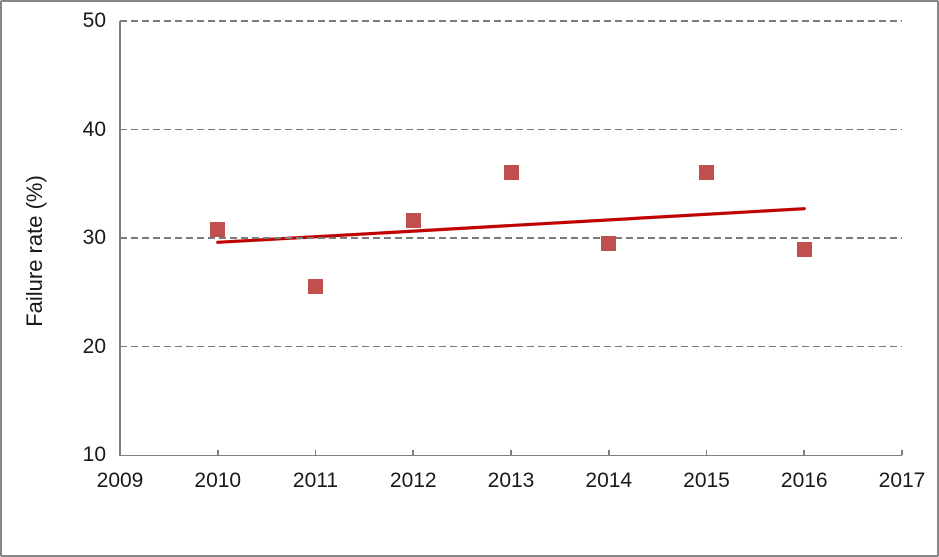 The height and width of the screenshot is (557, 939). Describe the element at coordinates (413, 221) in the screenshot. I see `data-point-2012` at that location.